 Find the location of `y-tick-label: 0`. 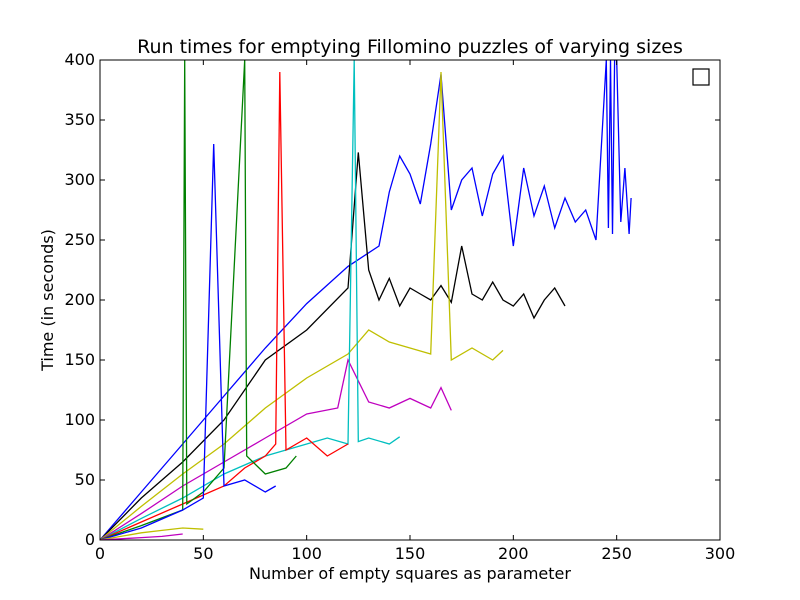

y-tick-label: 0 is located at coordinates (90, 539).